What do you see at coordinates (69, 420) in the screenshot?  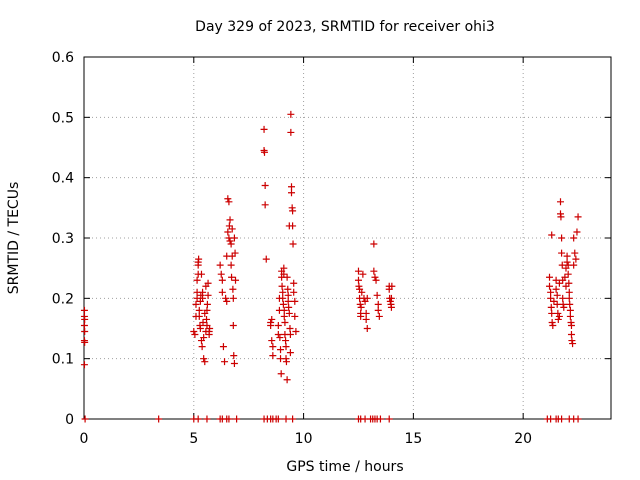 I see `y-tick-label: 0` at bounding box center [69, 420].